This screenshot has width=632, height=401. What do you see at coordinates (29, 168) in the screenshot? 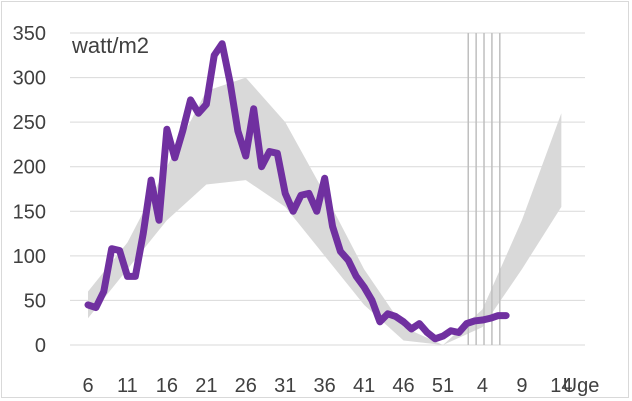
I see `y-tick-label: 200` at bounding box center [29, 168].